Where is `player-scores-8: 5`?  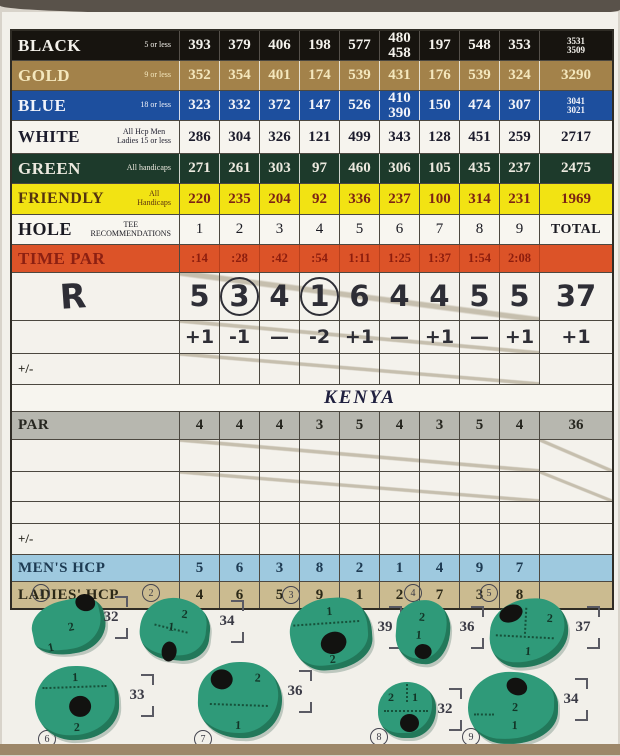 player-scores-8: 5 is located at coordinates (480, 296).